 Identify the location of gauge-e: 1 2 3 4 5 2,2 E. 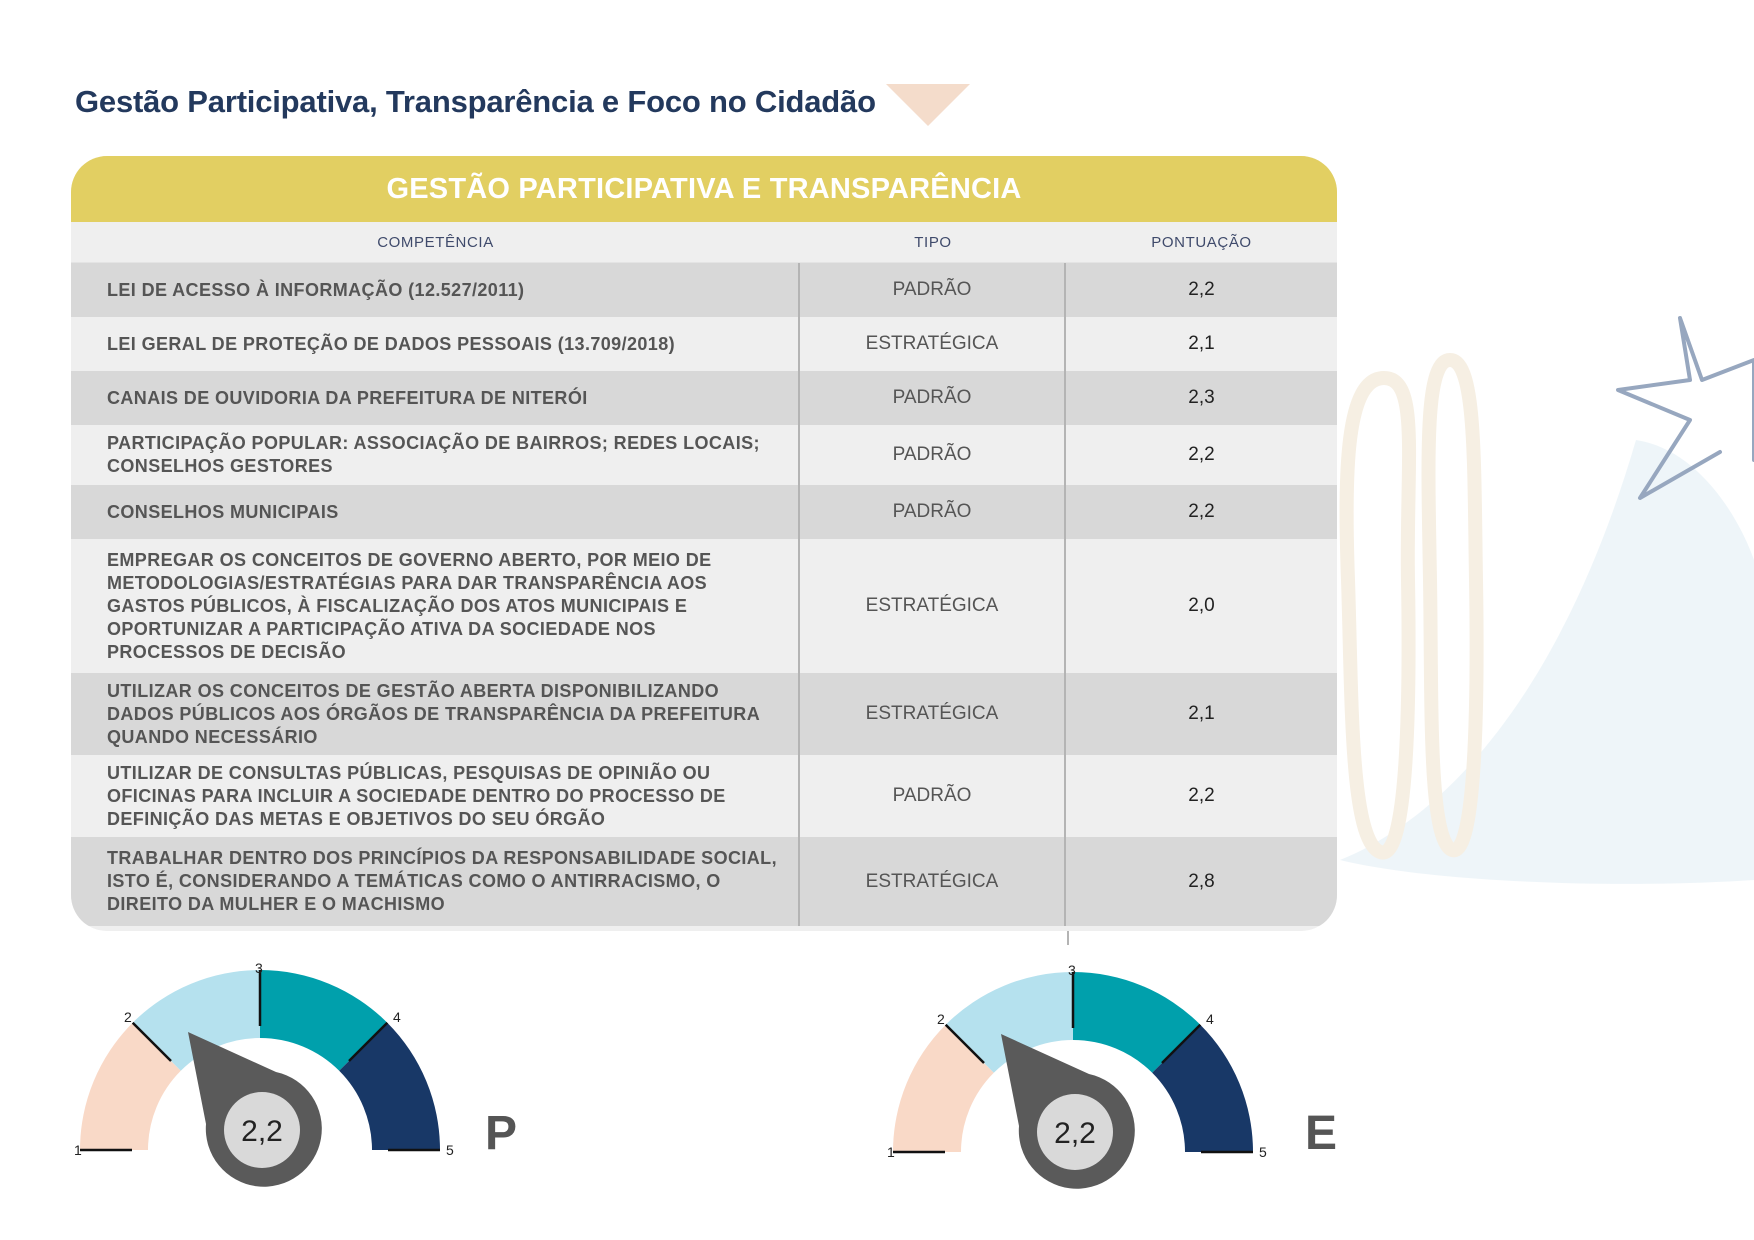
(1105, 1074).